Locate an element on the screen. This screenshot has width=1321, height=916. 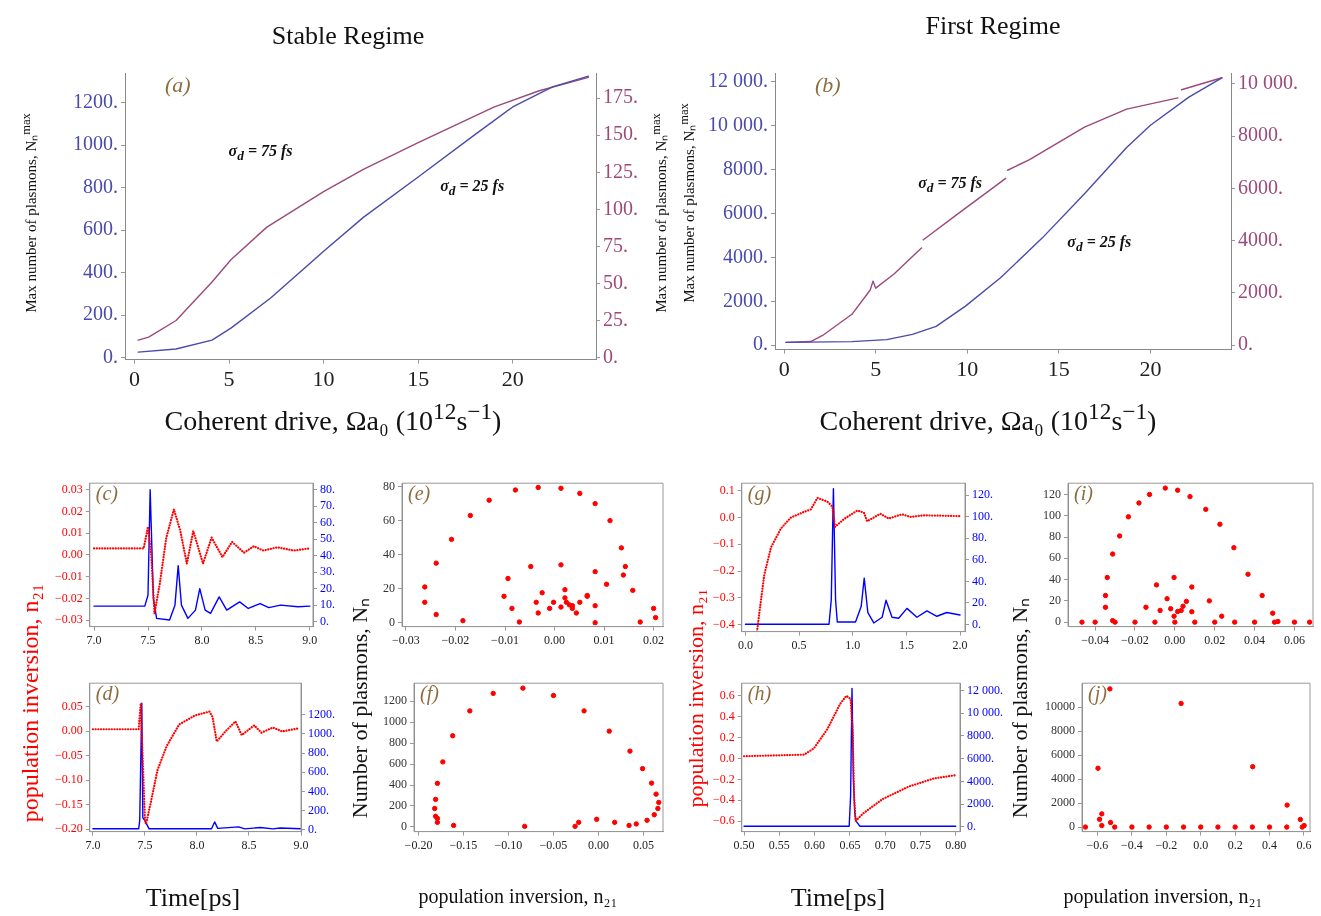
y-tick-label: 0. is located at coordinates (110, 355).